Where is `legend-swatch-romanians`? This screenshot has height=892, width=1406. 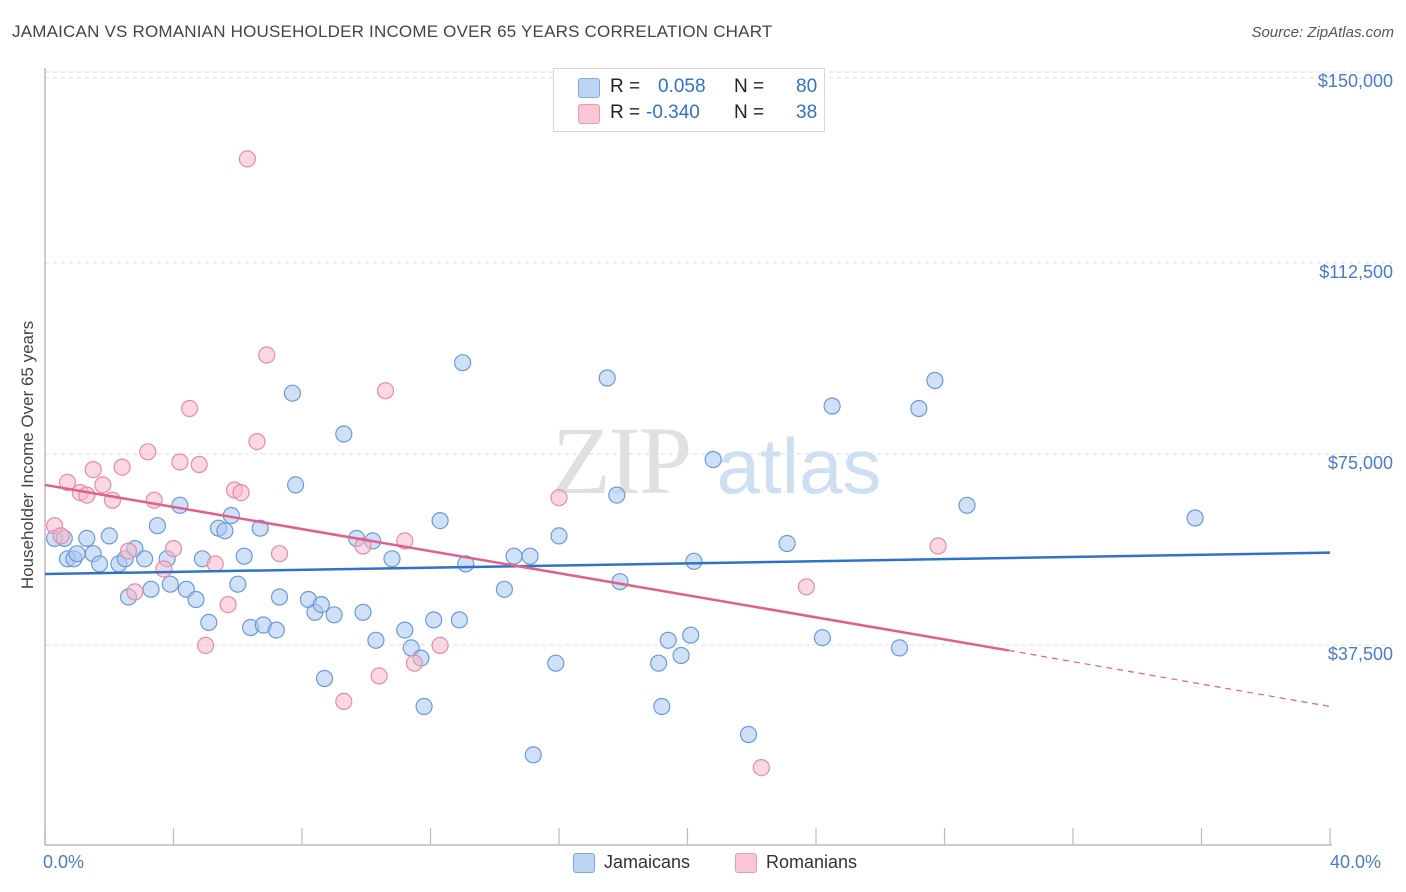
legend-swatch-romanians is located at coordinates (589, 114).